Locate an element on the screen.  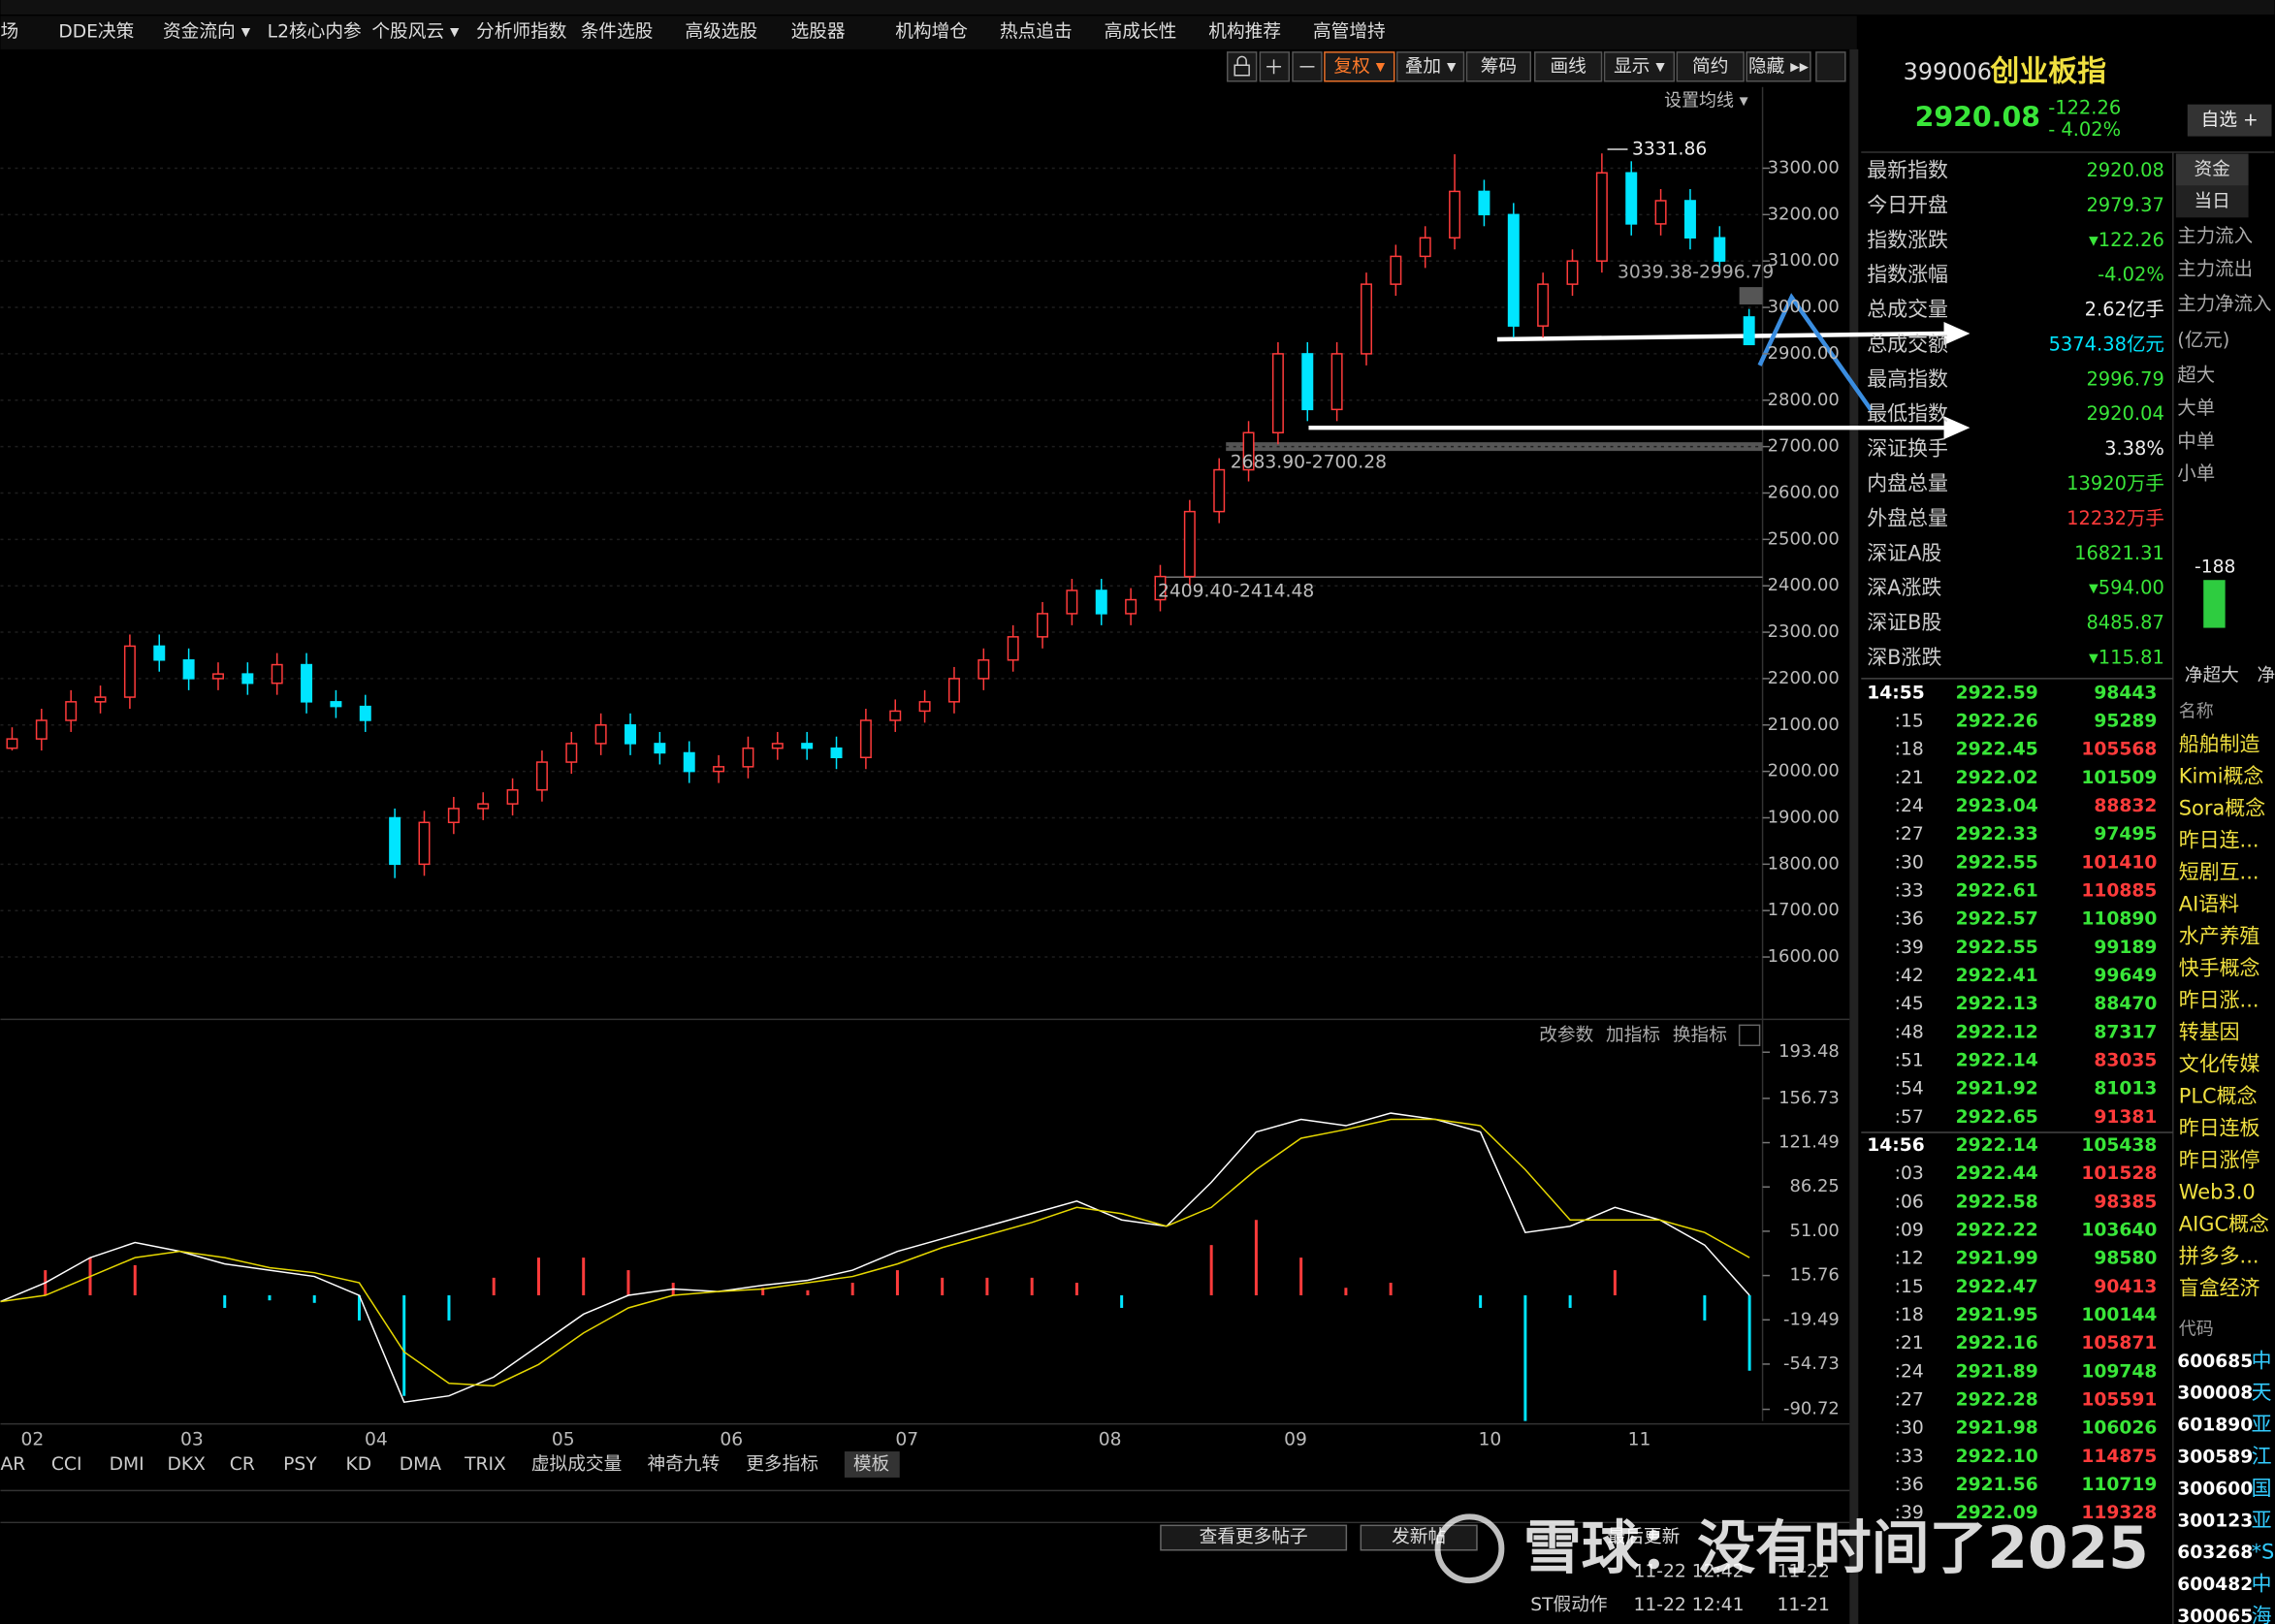
add-button is located at coordinates (2229, 120).